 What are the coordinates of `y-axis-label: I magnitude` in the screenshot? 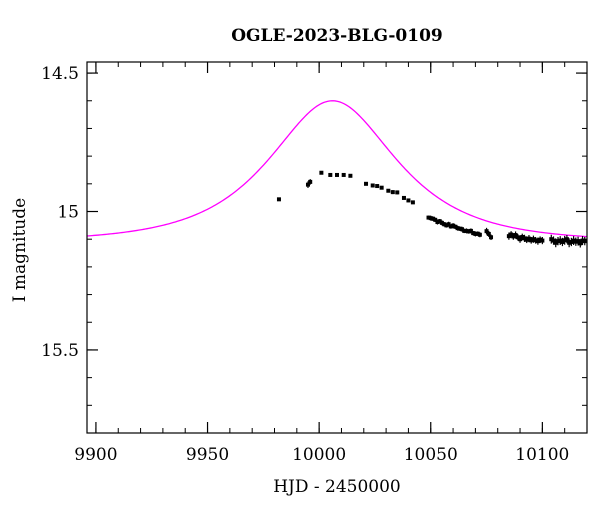 It's located at (20, 250).